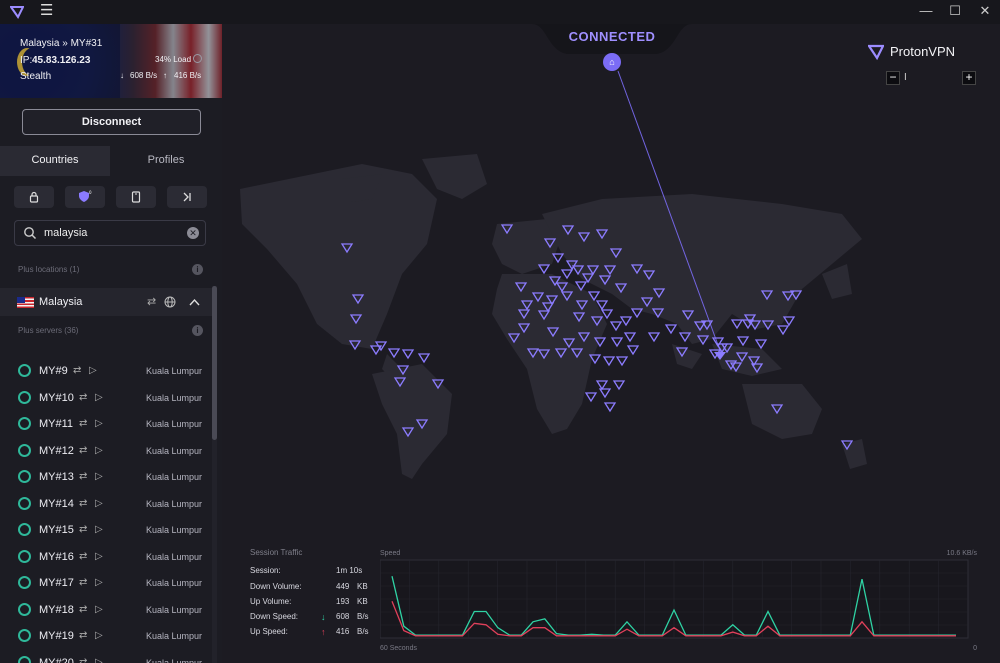 This screenshot has height=663, width=1000. What do you see at coordinates (969, 78) in the screenshot?
I see `zoom-in-button: +` at bounding box center [969, 78].